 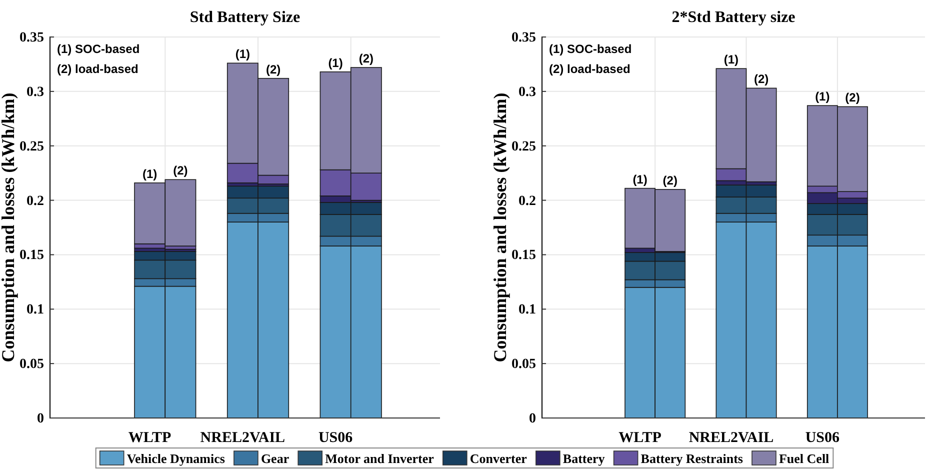 I want to click on legend-label: Gear, so click(x=275, y=458).